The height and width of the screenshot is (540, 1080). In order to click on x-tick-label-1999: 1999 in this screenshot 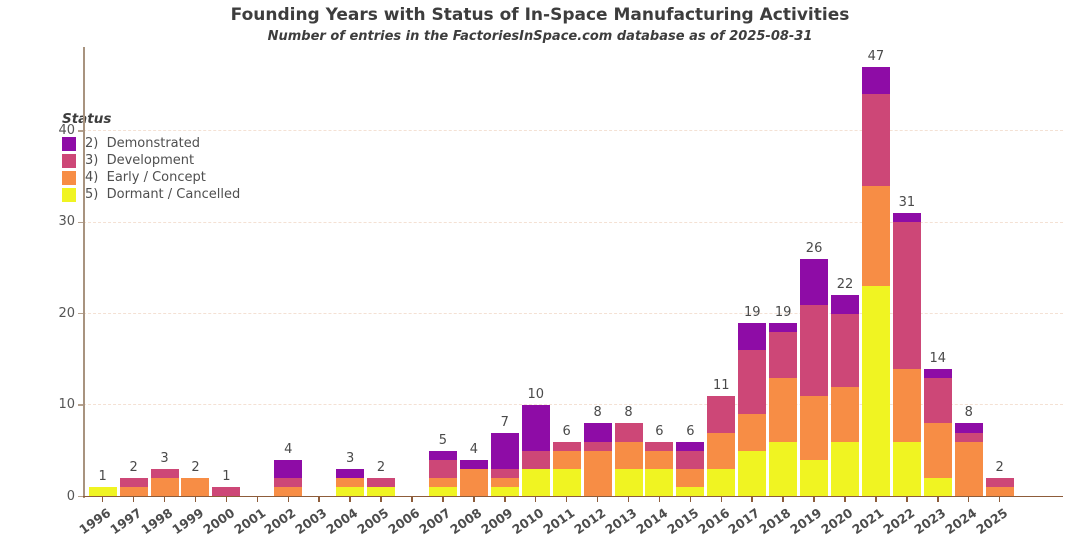, I will do `click(187, 521)`.